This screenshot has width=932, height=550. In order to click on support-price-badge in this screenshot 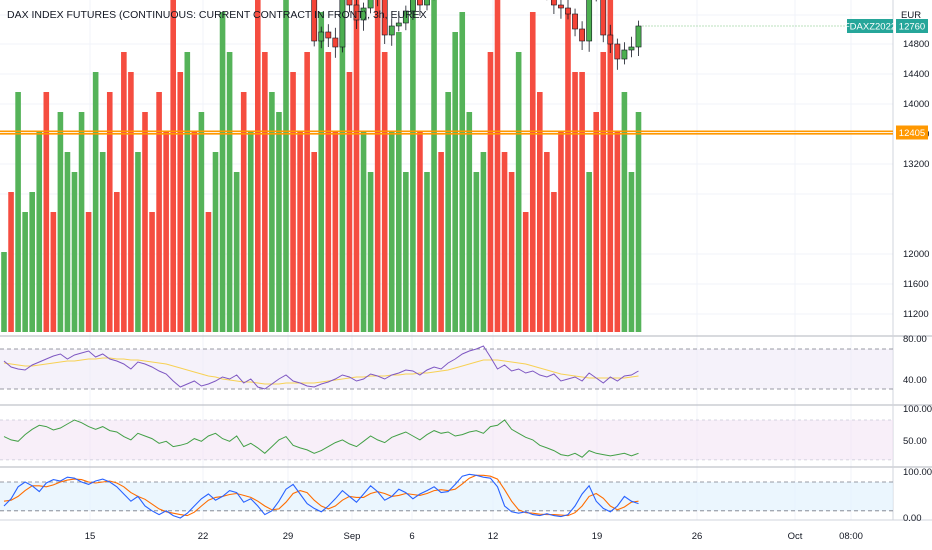, I will do `click(912, 132)`.